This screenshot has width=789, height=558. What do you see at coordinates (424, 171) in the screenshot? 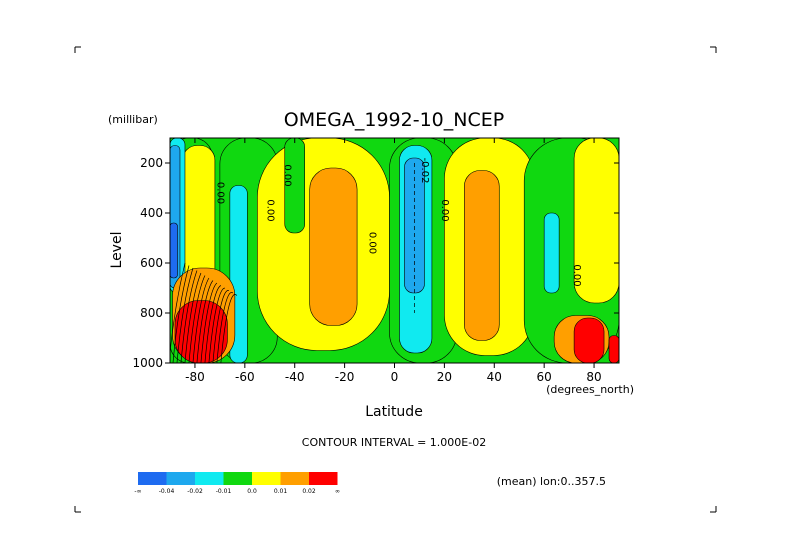
I see `contour-label: -0.02` at bounding box center [424, 171].